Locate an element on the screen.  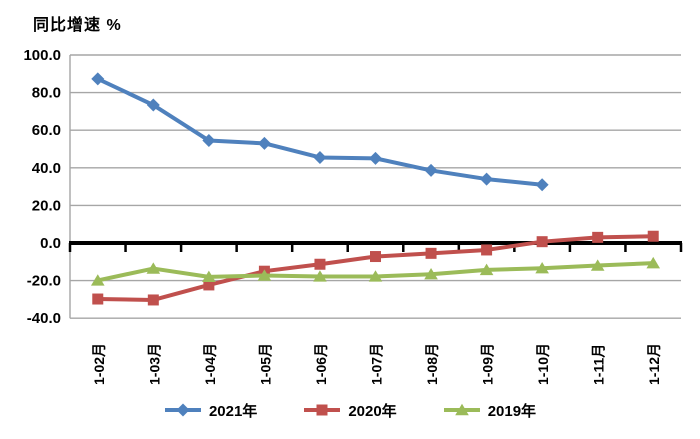
legend-item-2021年: 2021年 is located at coordinates (210, 410).